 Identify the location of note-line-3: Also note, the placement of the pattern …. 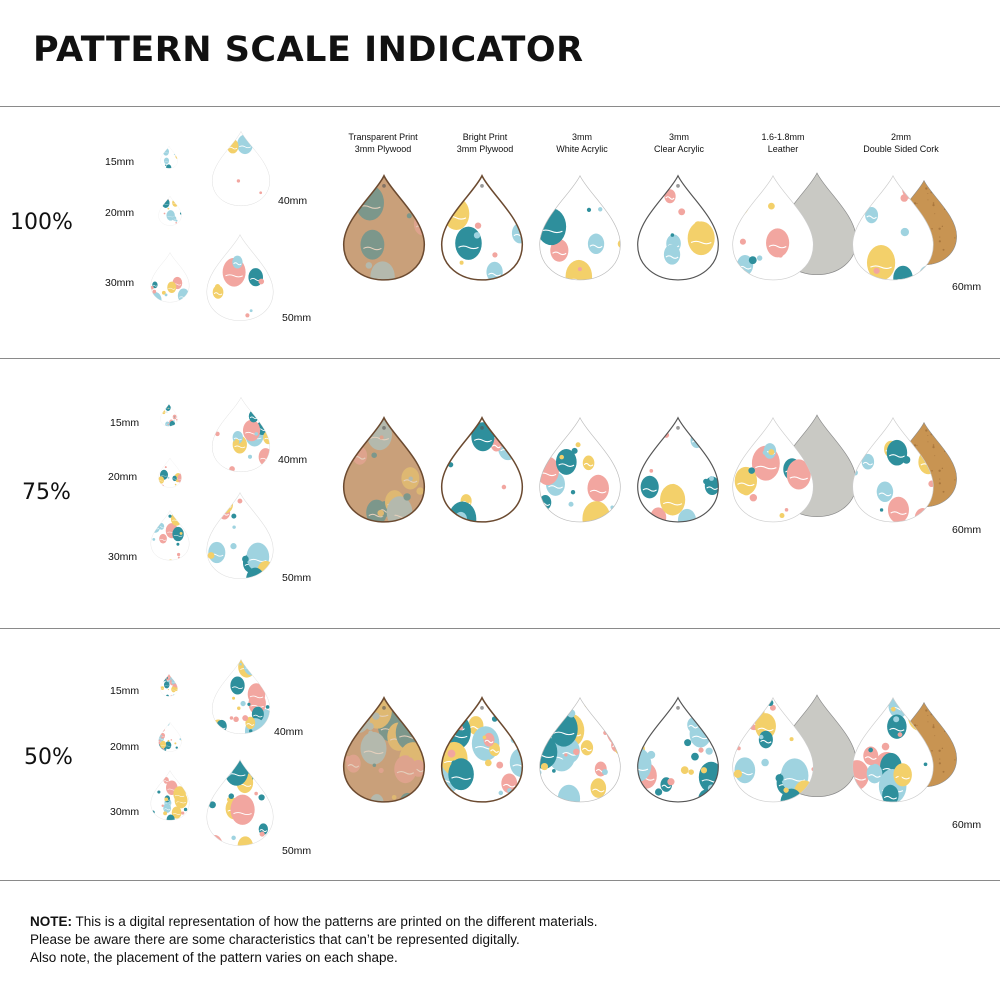
(214, 957).